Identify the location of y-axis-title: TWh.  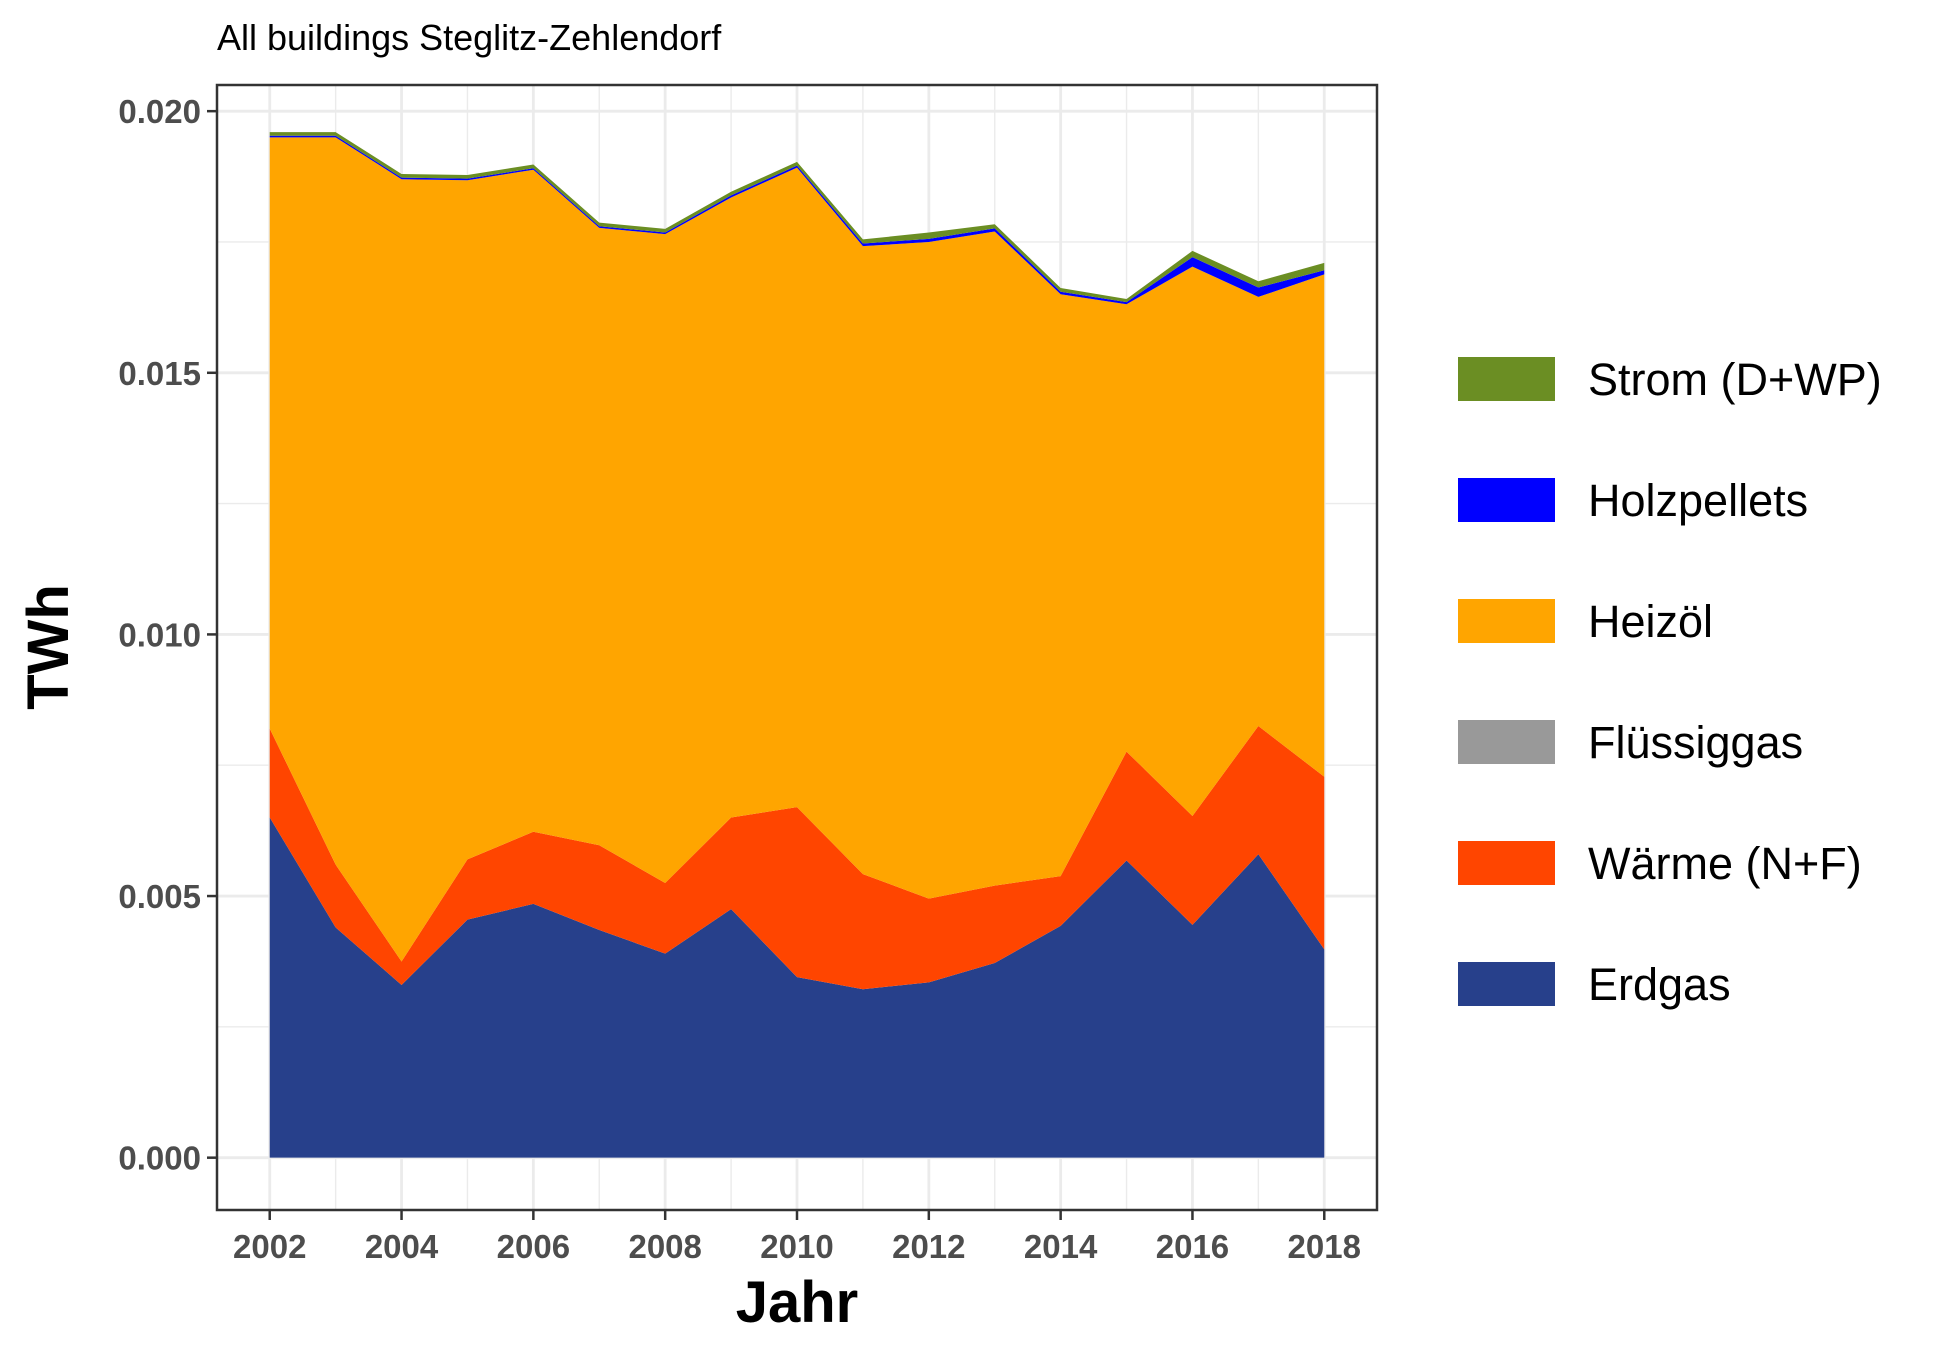
(48, 647).